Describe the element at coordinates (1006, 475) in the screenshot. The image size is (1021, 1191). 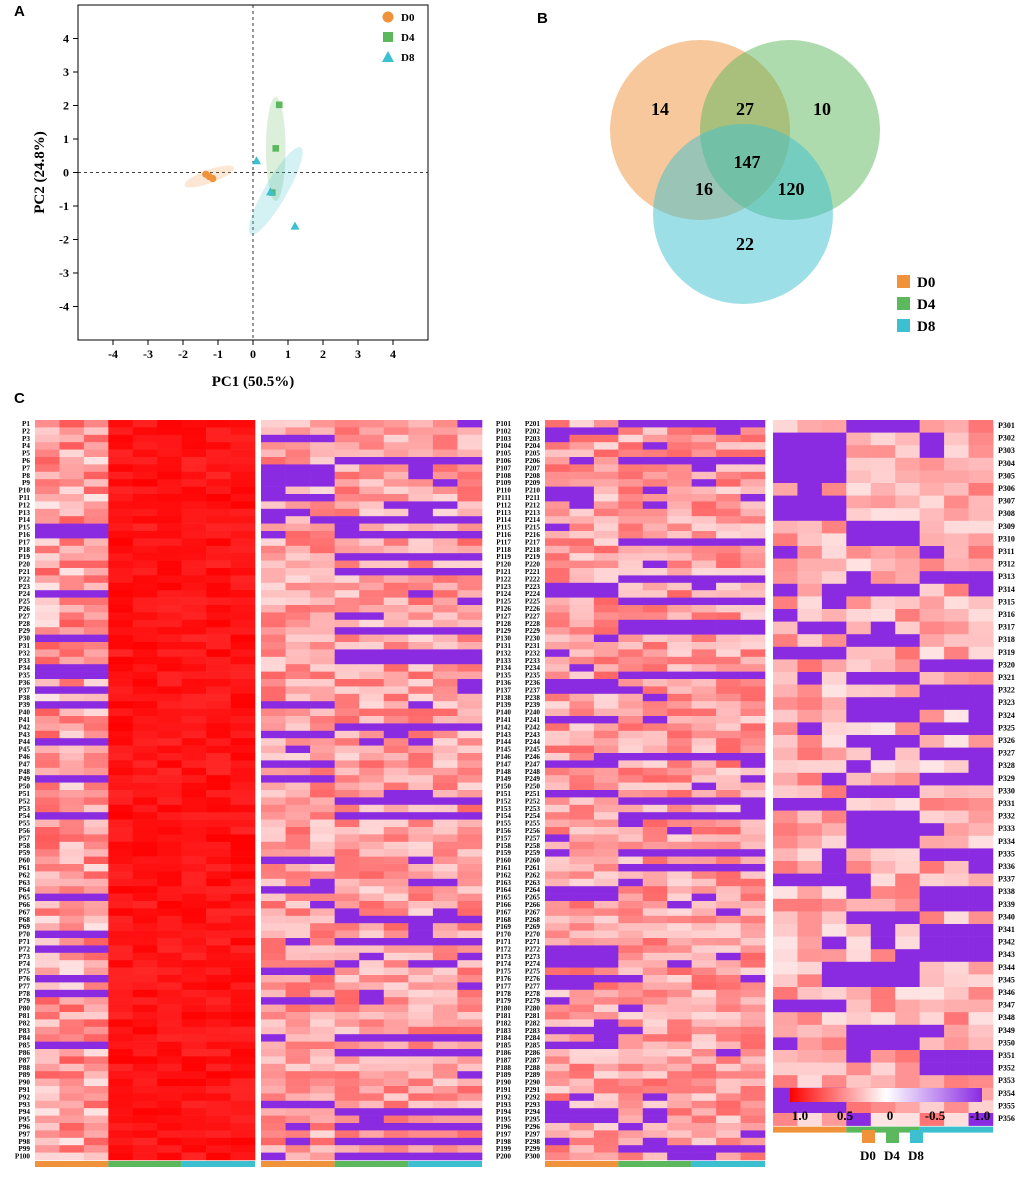
I see `row-label: P305` at that location.